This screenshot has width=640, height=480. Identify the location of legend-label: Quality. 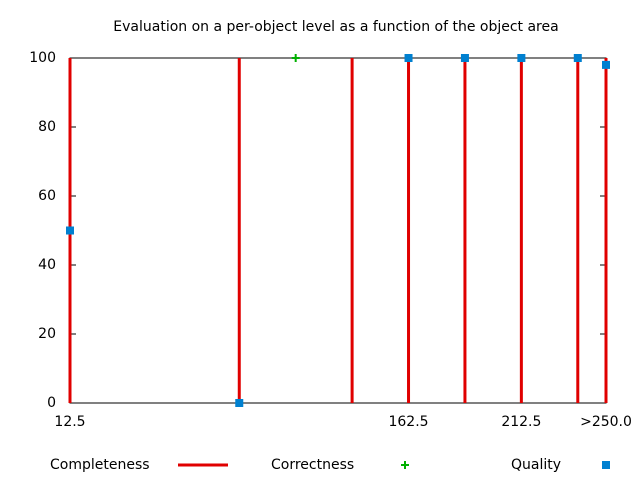
(536, 465).